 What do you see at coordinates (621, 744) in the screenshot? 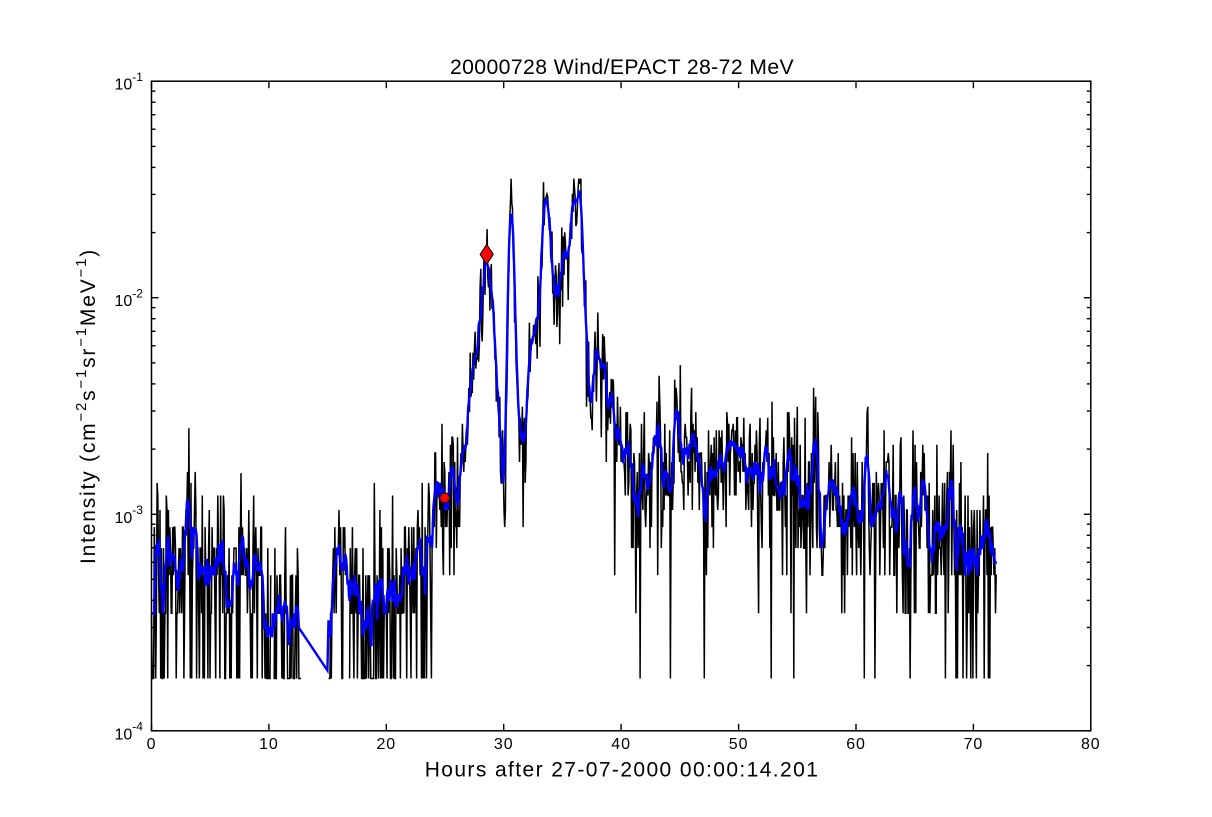
I see `svg-text: 40` at bounding box center [621, 744].